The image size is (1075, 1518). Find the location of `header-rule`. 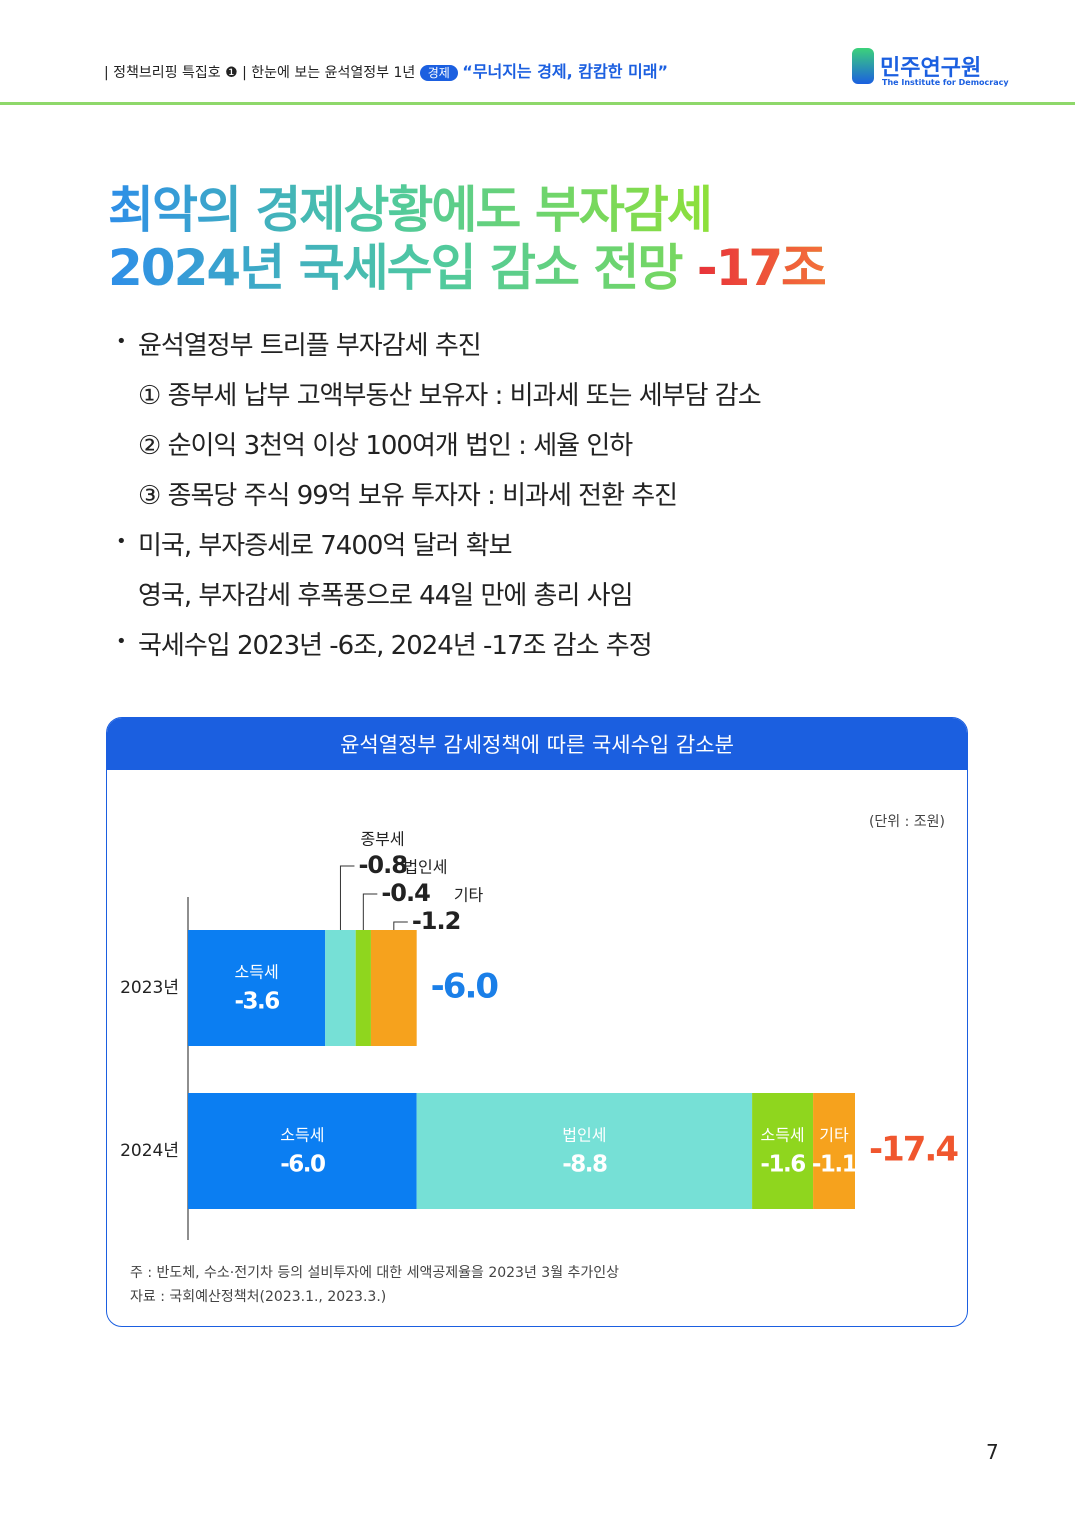

header-rule is located at coordinates (537, 103).